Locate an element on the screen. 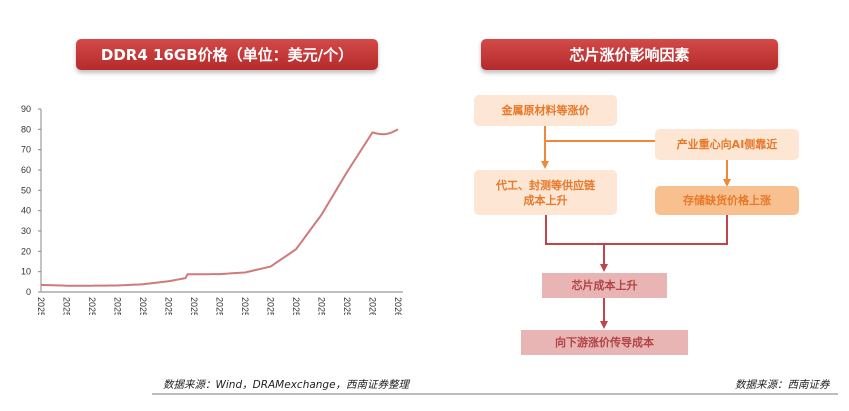  diagram-title: 芯片涨价影响因素 is located at coordinates (629, 54).